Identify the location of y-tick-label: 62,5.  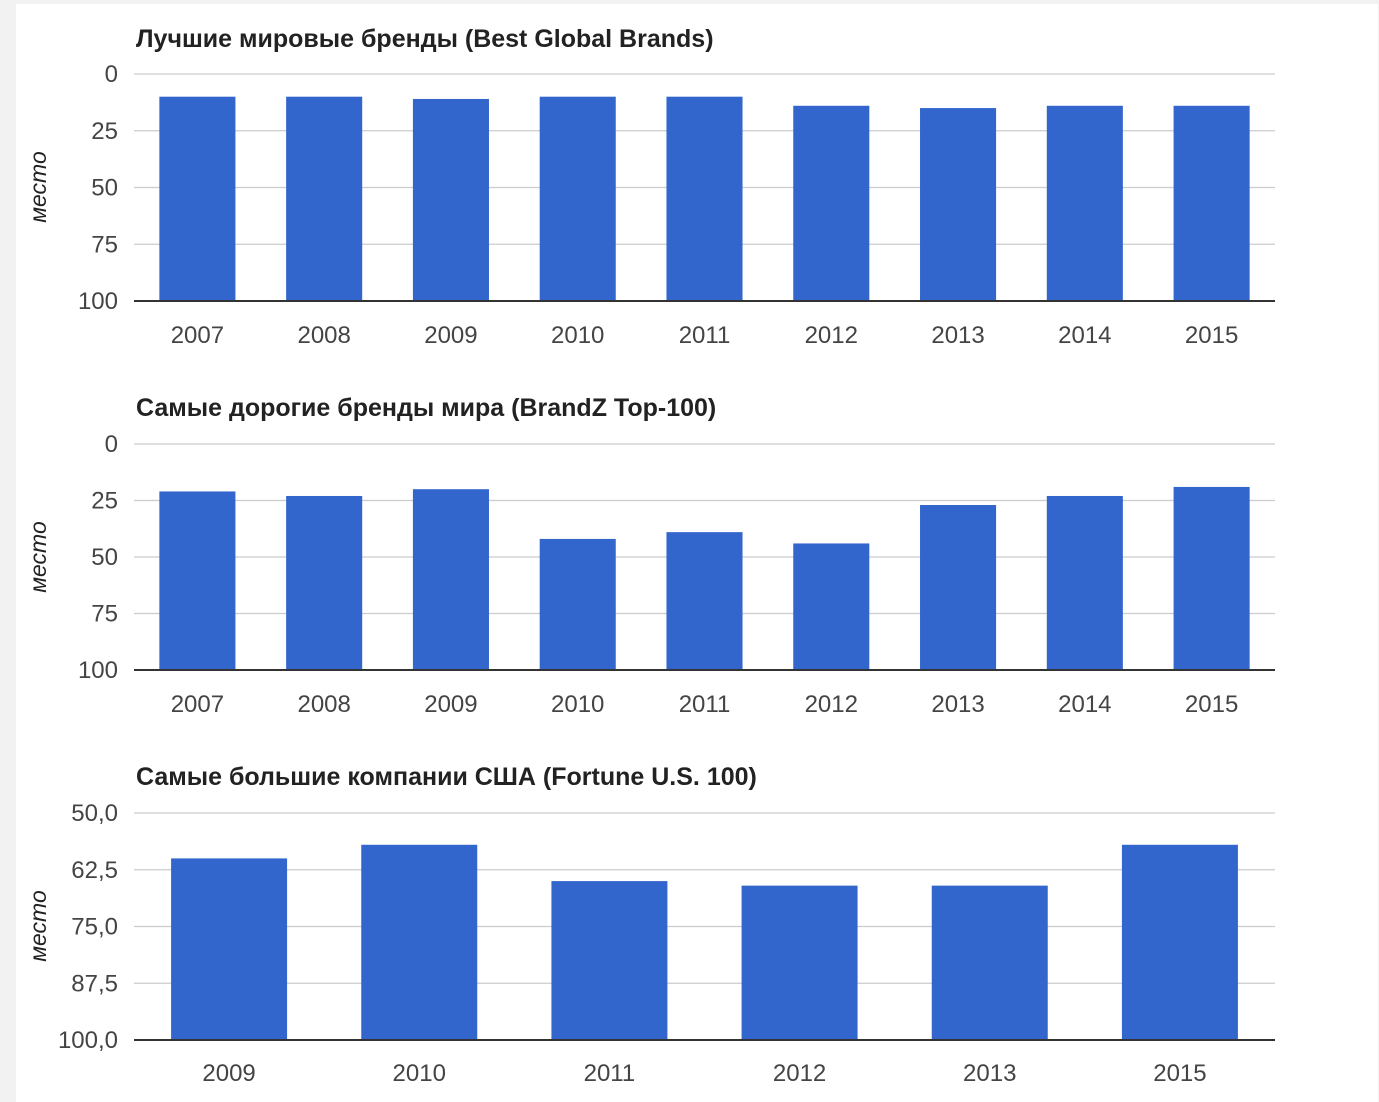
(94, 870).